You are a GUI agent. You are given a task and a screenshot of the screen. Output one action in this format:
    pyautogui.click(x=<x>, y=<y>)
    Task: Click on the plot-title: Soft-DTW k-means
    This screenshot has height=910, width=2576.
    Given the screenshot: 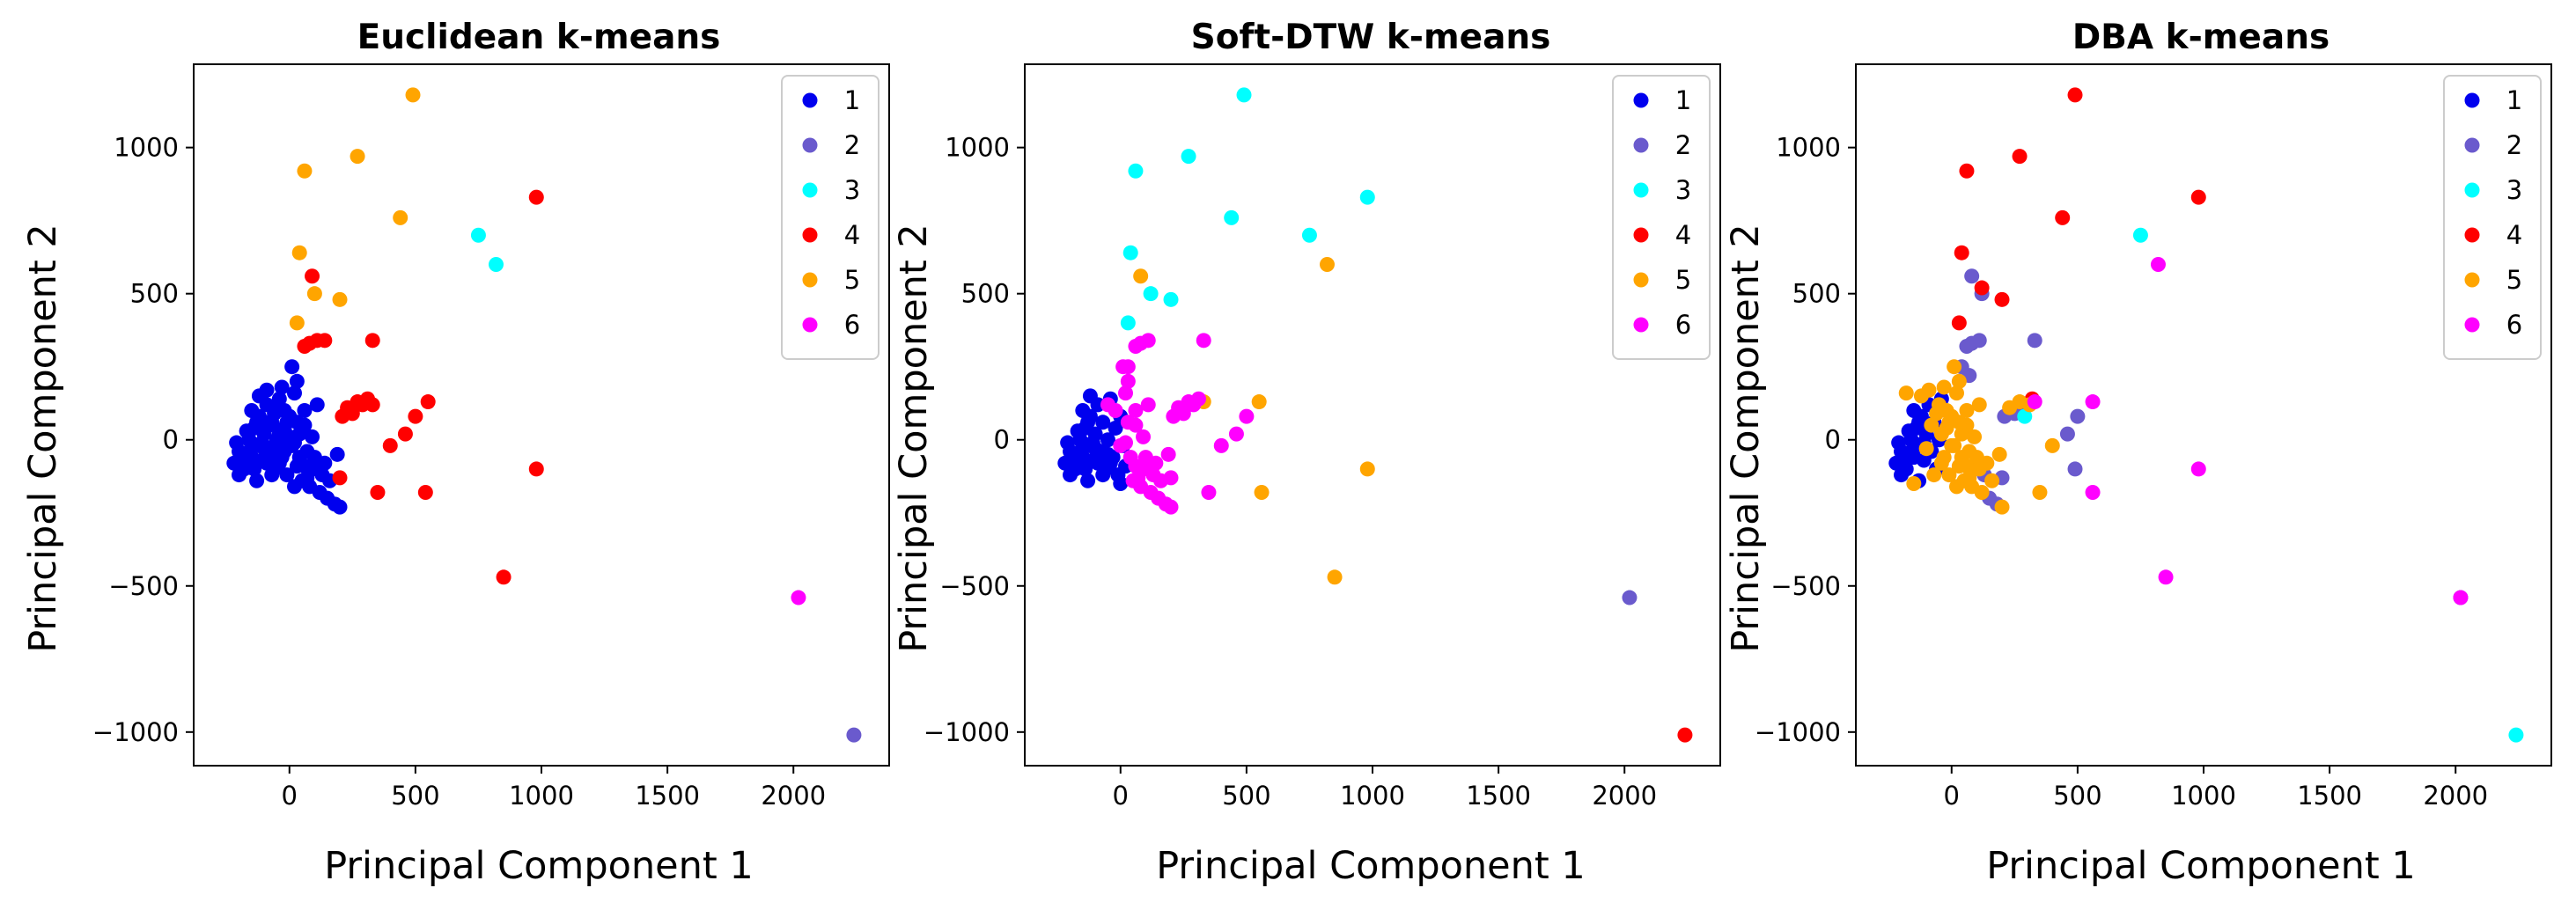 What is the action you would take?
    pyautogui.click(x=1371, y=37)
    